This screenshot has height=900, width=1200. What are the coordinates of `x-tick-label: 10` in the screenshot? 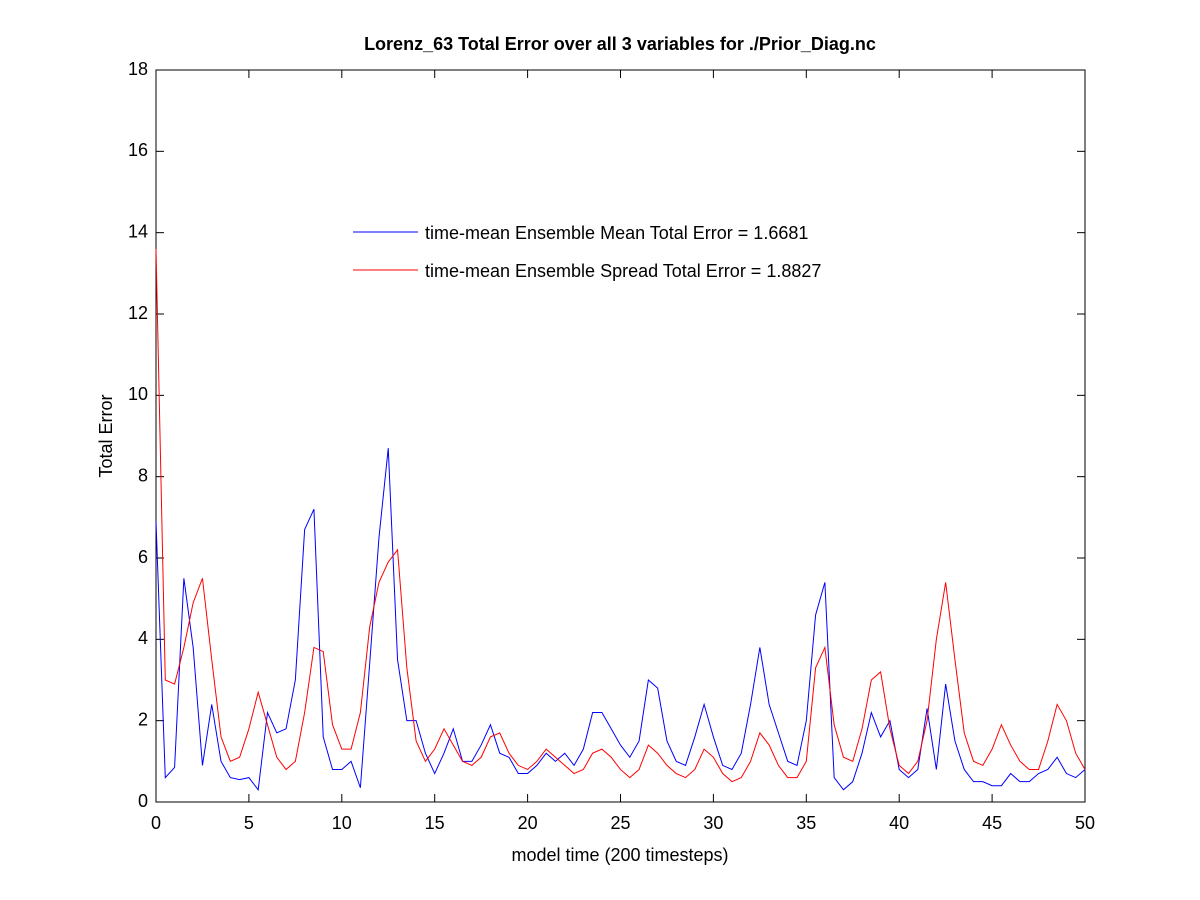 It's located at (342, 823).